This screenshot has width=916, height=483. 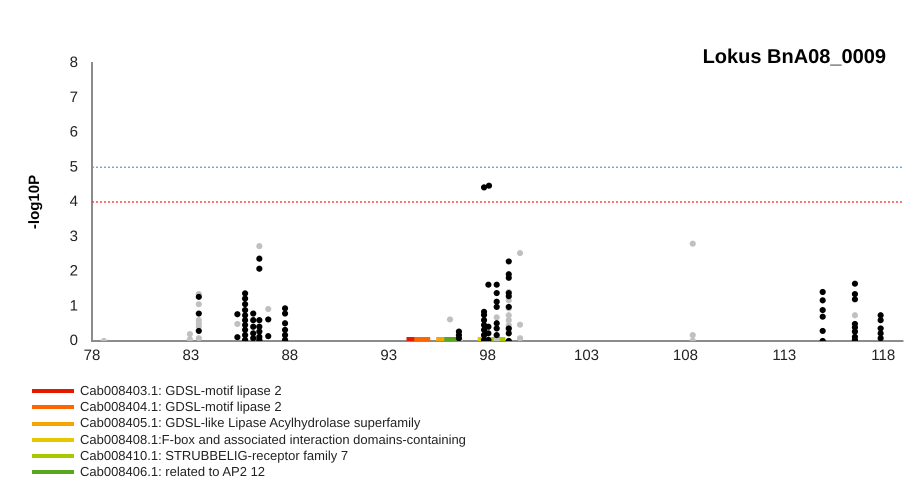 What do you see at coordinates (173, 472) in the screenshot?
I see `legend-label: Cab008406.1: related to AP2 12` at bounding box center [173, 472].